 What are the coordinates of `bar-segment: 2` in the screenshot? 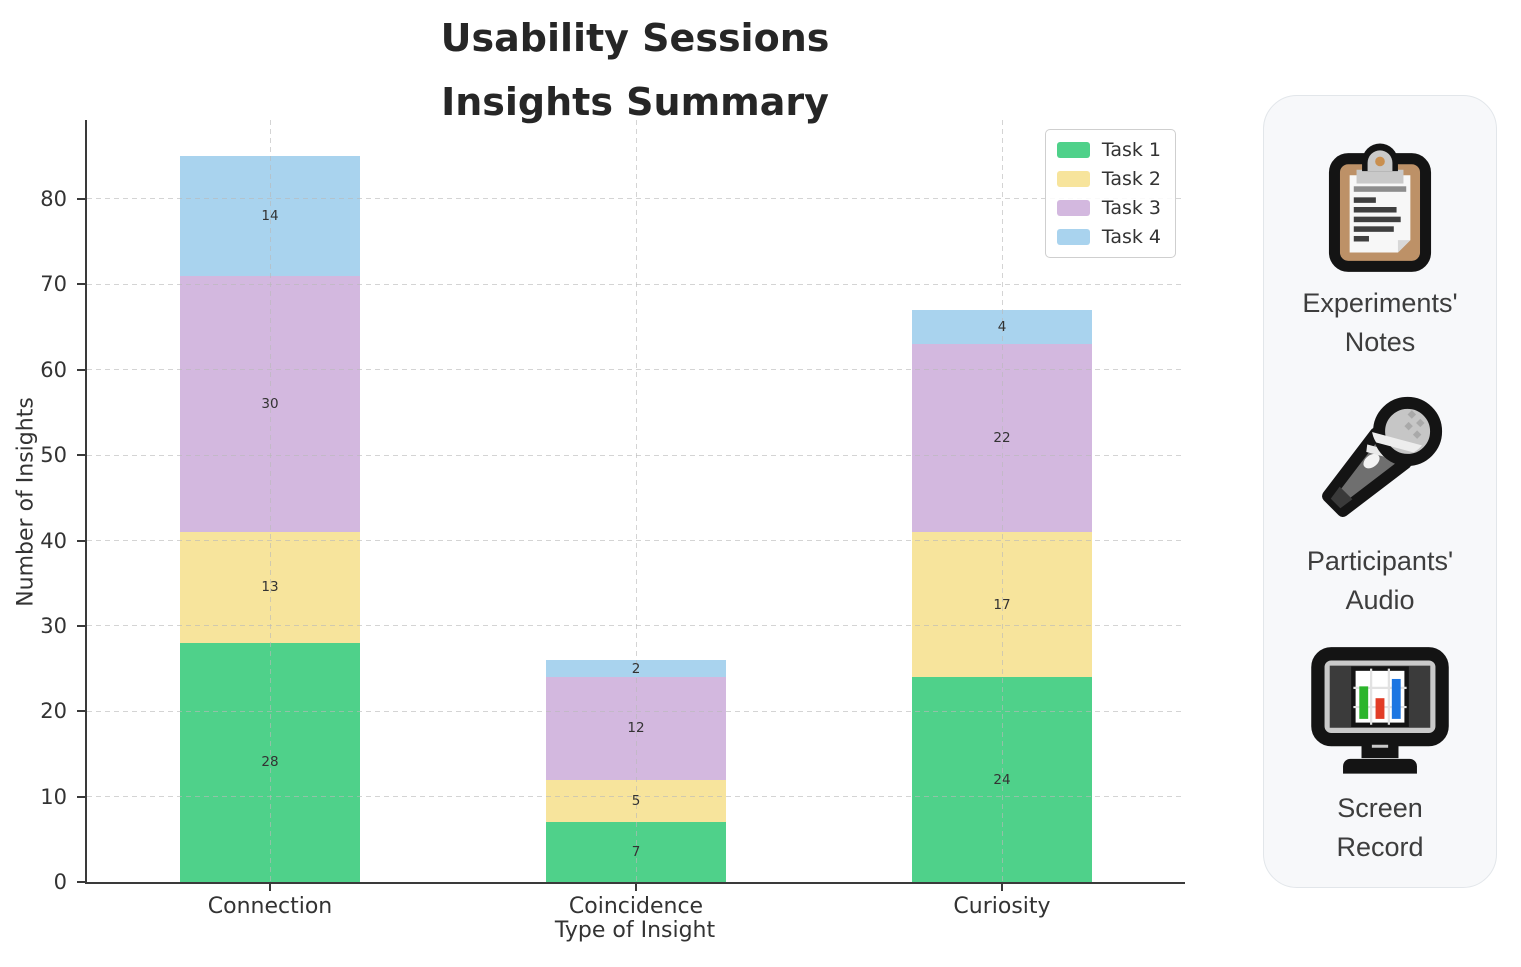 It's located at (636, 669).